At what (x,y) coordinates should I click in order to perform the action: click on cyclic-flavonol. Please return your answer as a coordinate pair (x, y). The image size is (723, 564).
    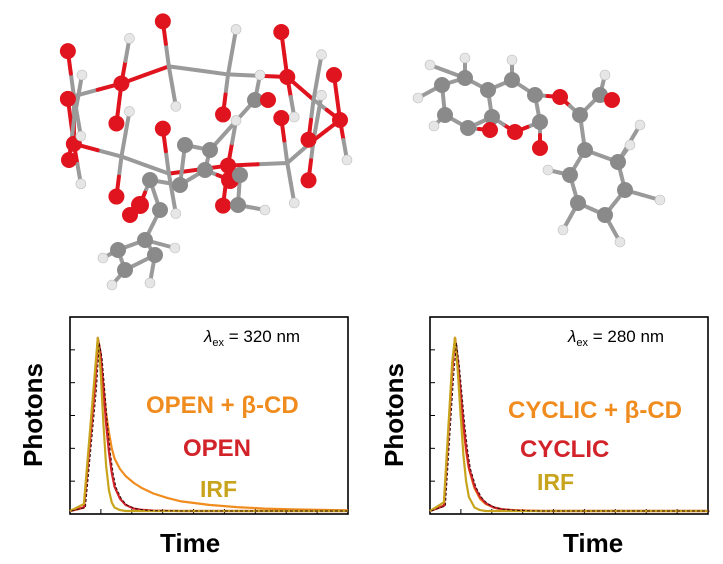
    Looking at the image, I should click on (539, 150).